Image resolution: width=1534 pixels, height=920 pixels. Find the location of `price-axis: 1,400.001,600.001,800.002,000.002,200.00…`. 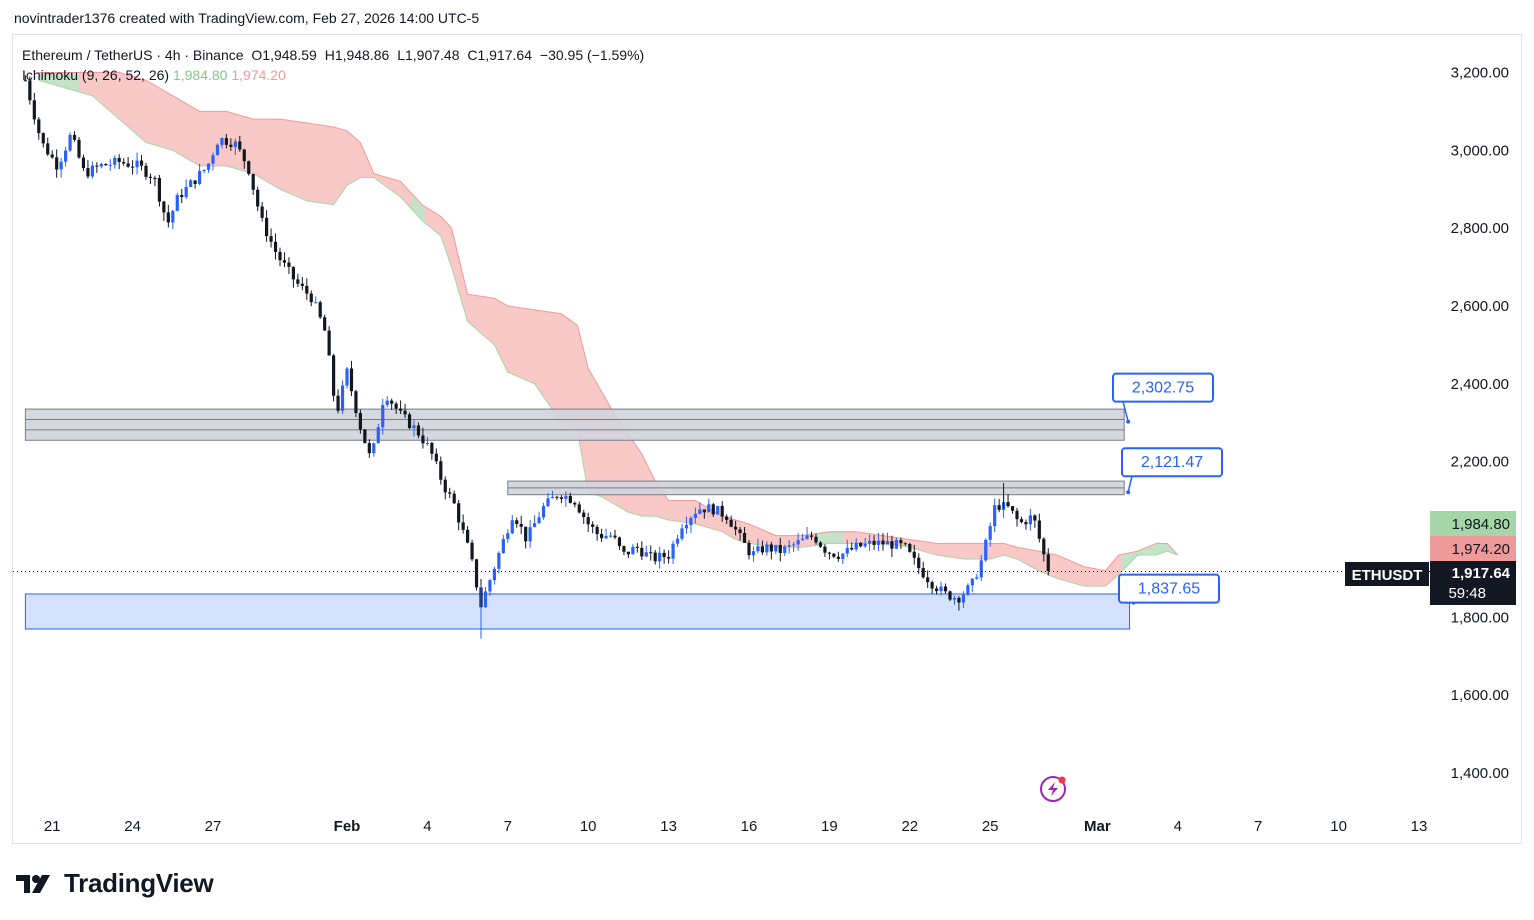

price-axis: 1,400.001,600.001,800.002,000.002,200.00… is located at coordinates (1480, 423).